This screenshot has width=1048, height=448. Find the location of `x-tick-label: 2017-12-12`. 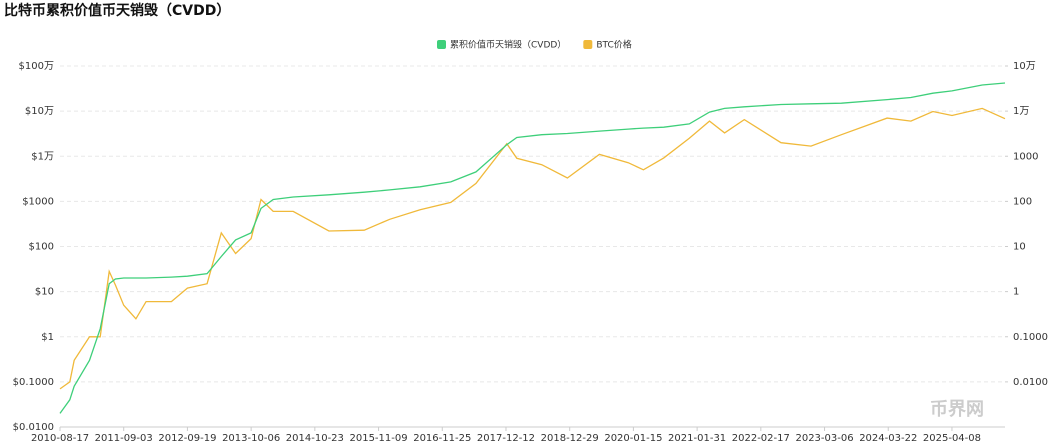

x-tick-label: 2017-12-12 is located at coordinates (506, 438).